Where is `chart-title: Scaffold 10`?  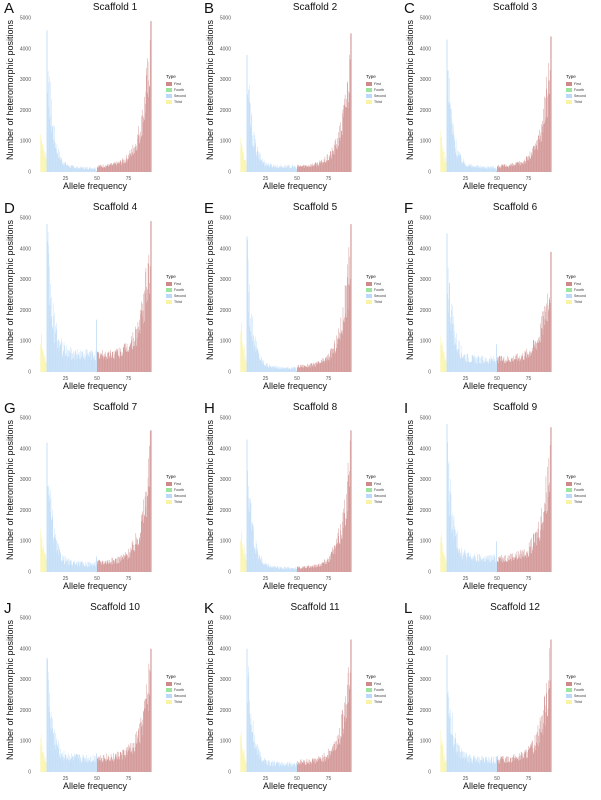
chart-title: Scaffold 10 is located at coordinates (115, 607).